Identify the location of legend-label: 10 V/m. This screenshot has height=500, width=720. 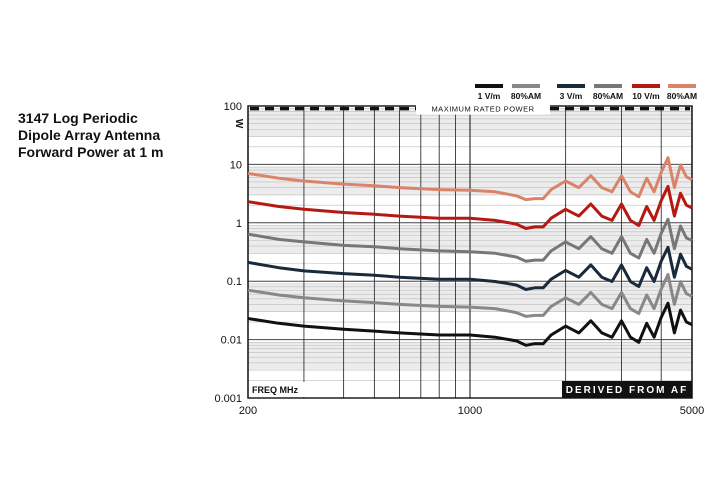
(646, 96).